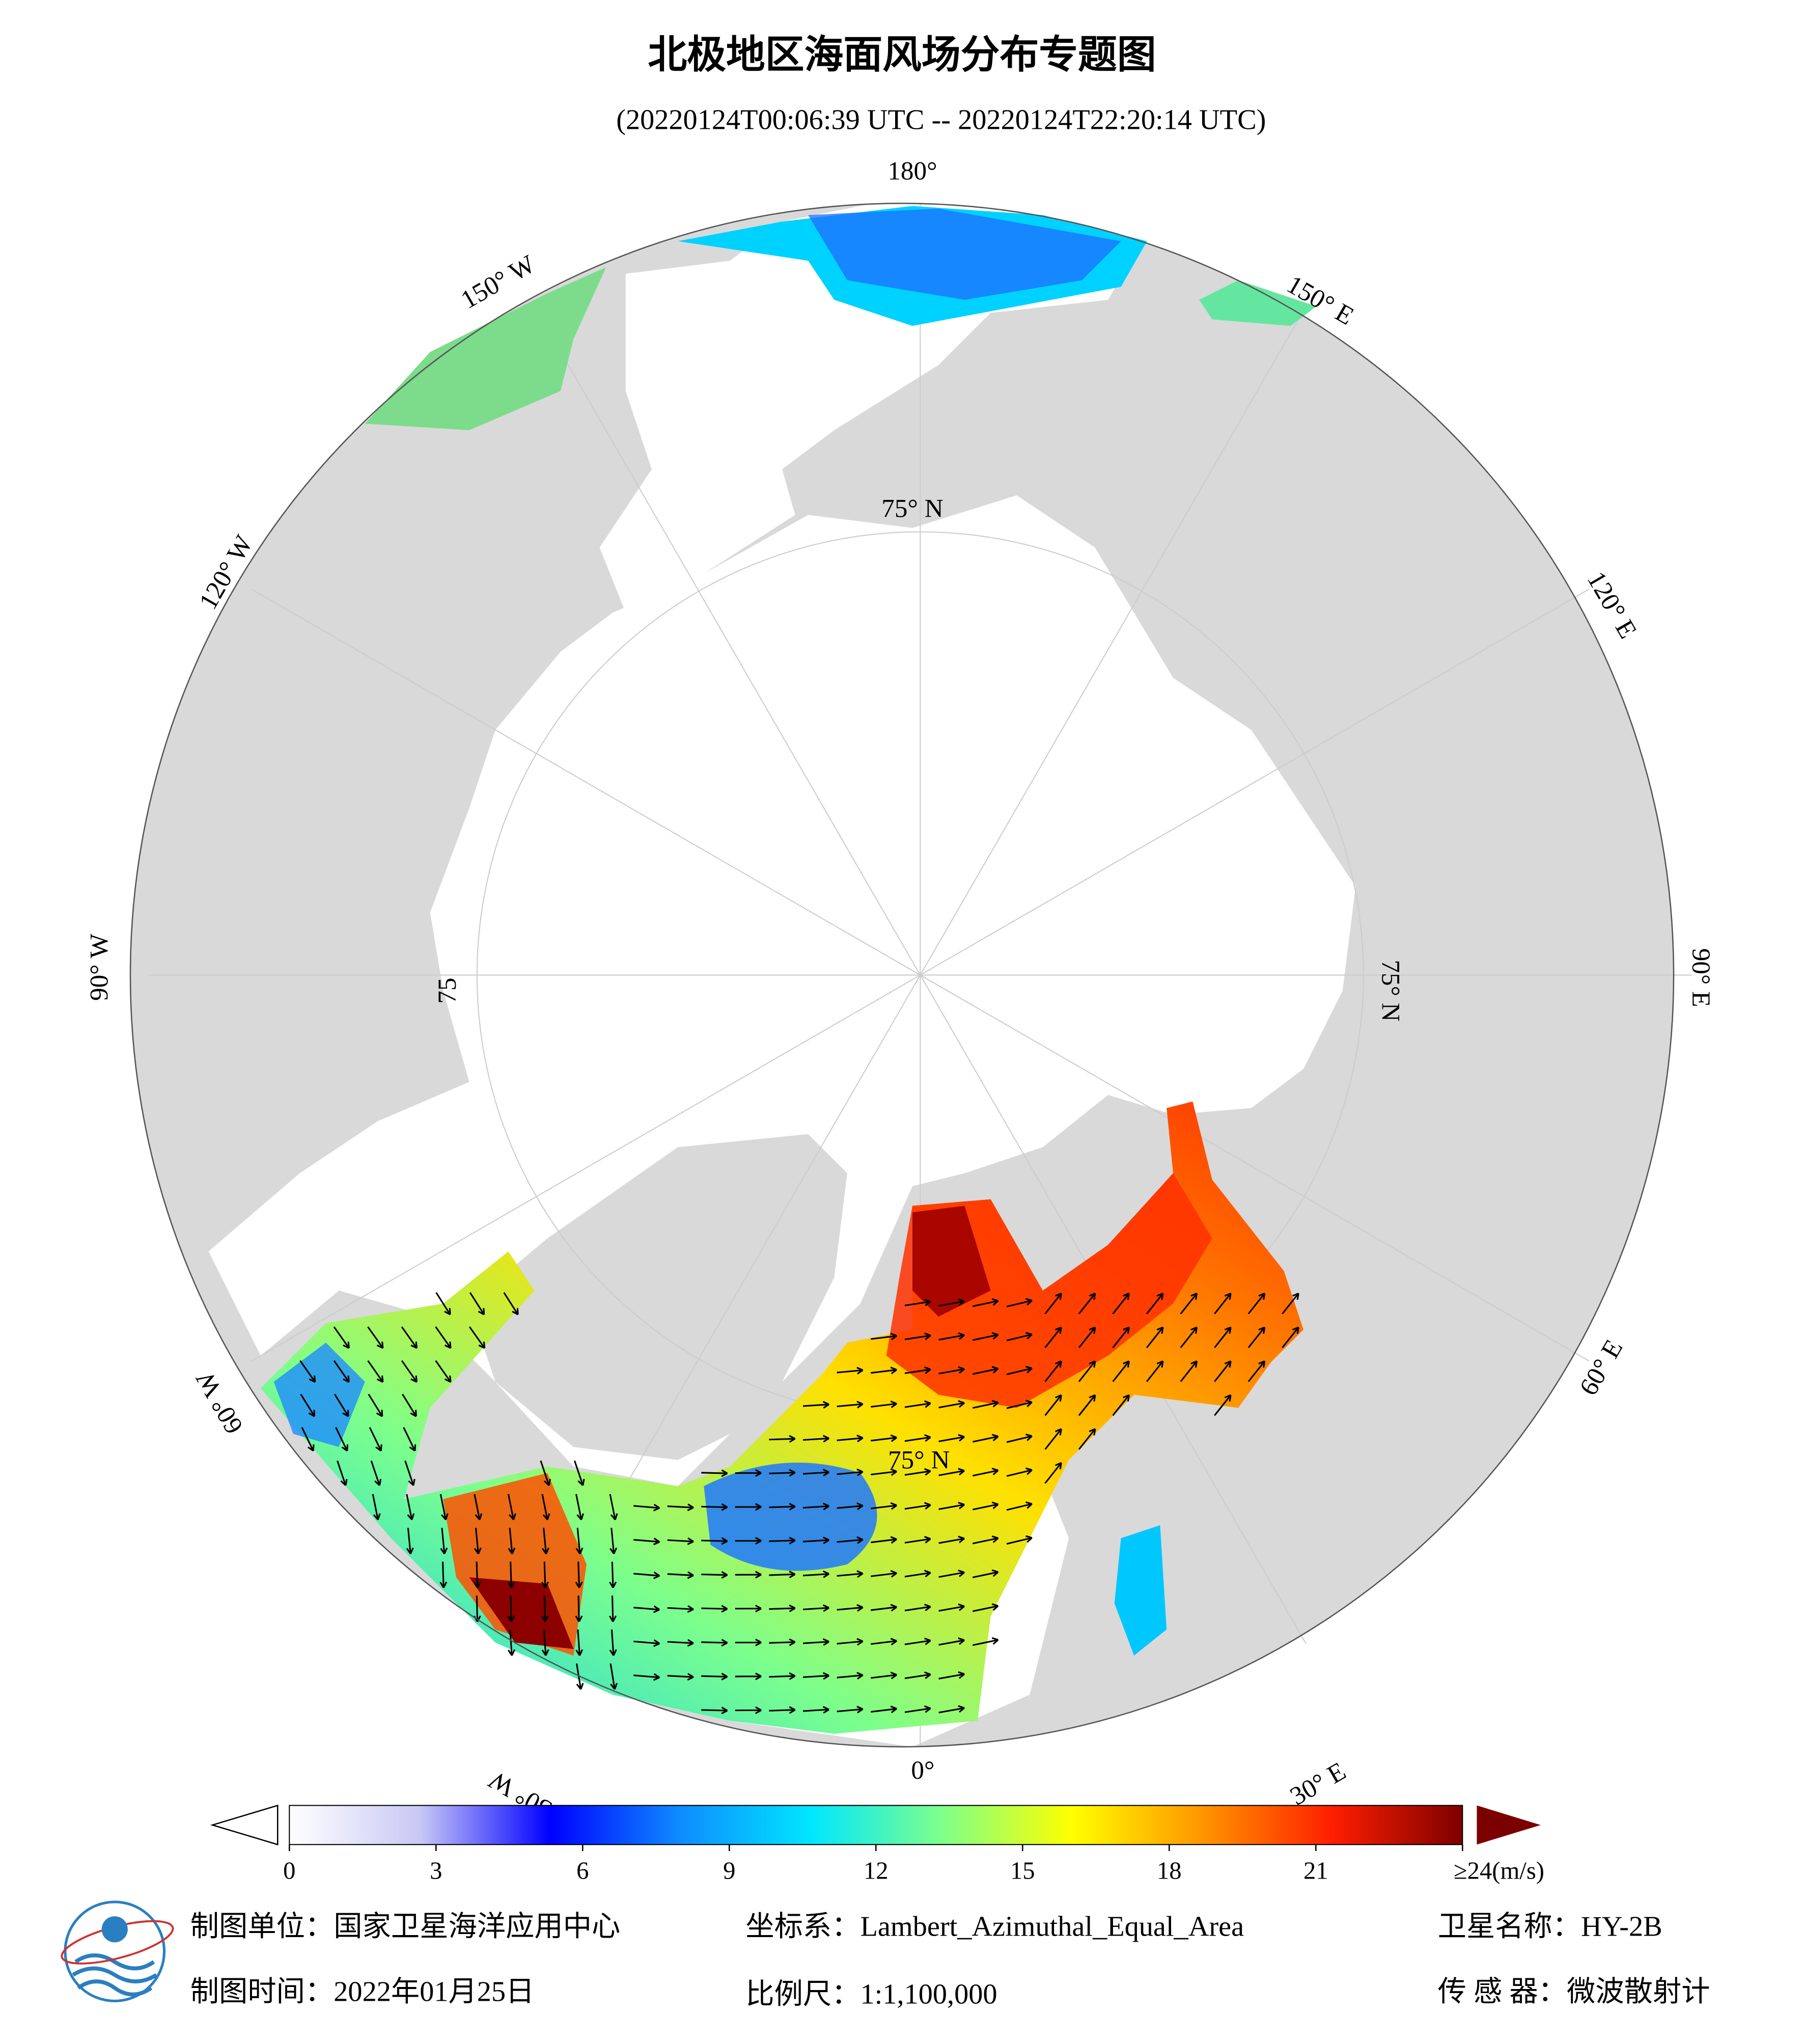  What do you see at coordinates (922, 1770) in the screenshot?
I see `graticule-label: 0°` at bounding box center [922, 1770].